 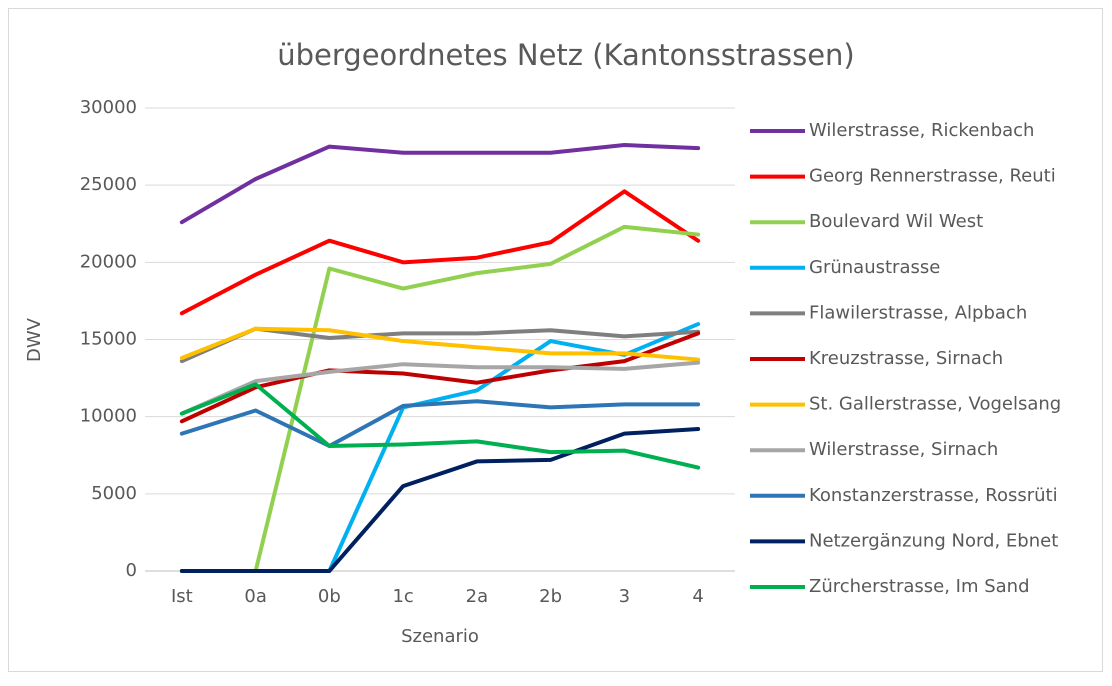 What do you see at coordinates (108, 184) in the screenshot?
I see `y-tick-label: 25000` at bounding box center [108, 184].